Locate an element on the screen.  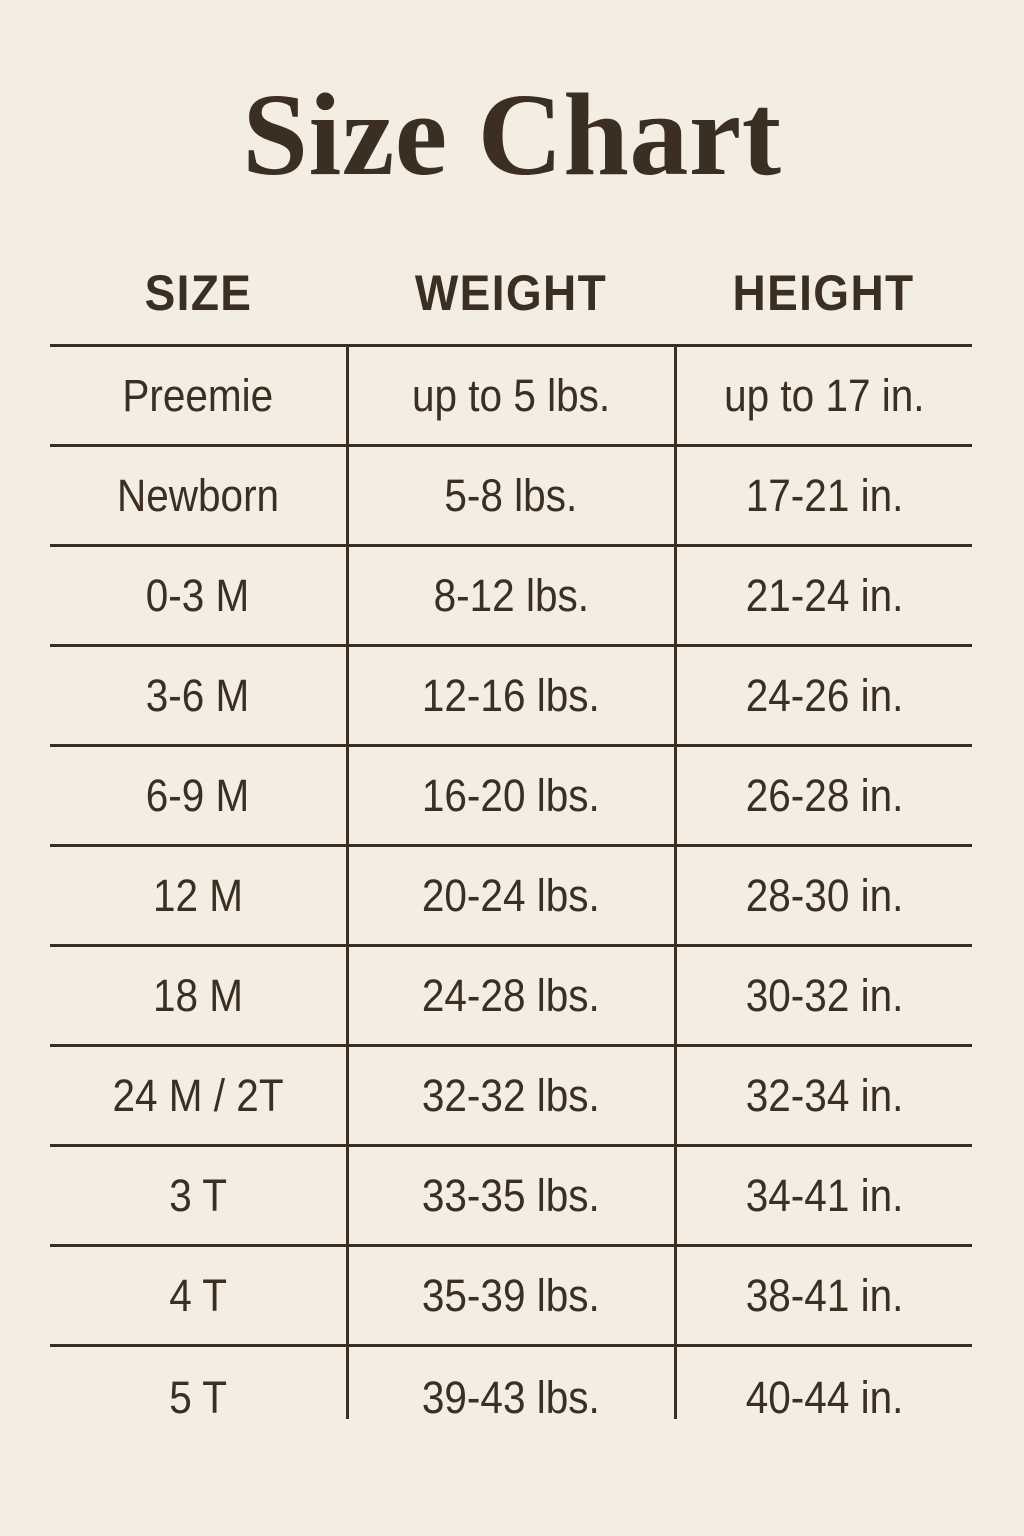
table-cell-height: 32-34 in. is located at coordinates (822, 1095).